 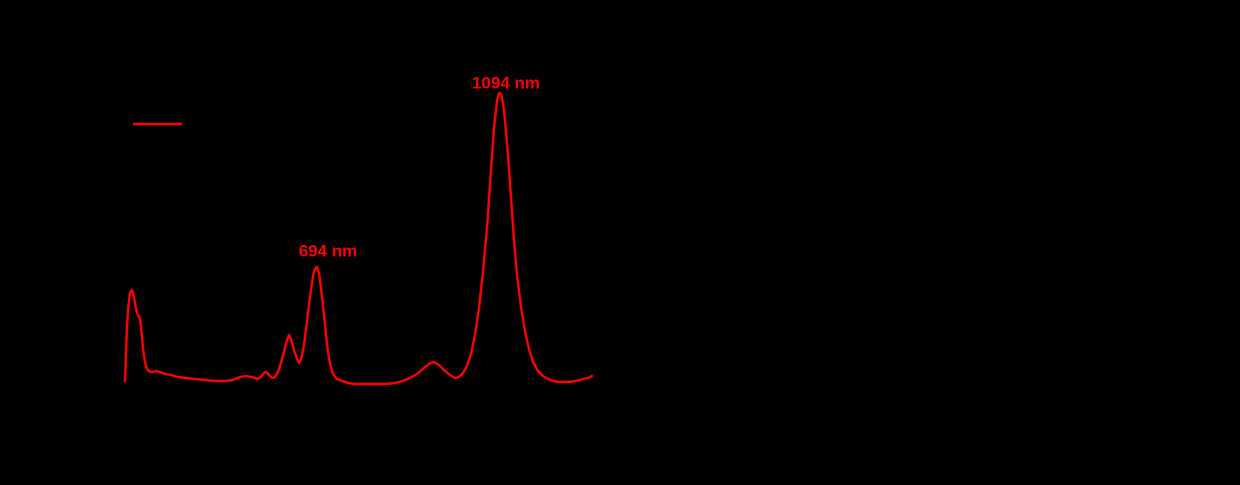 I want to click on peak-label-1094: 1094 nm, so click(x=506, y=83).